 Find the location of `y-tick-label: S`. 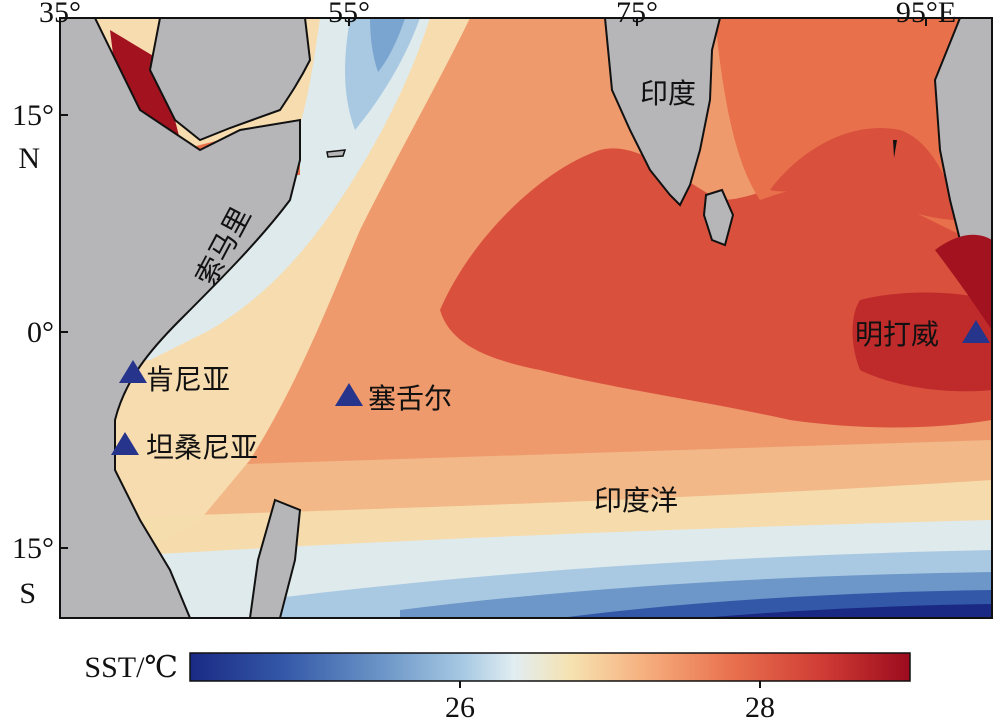

y-tick-label: S is located at coordinates (27, 593).